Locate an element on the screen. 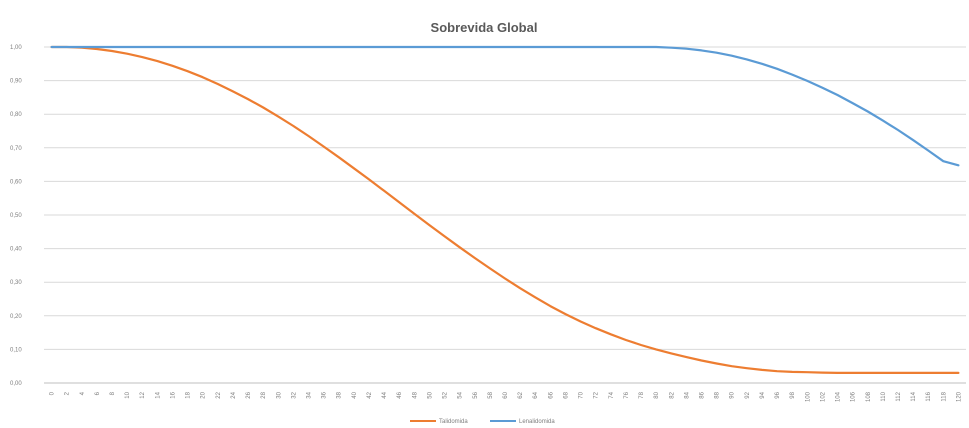 Image resolution: width=969 pixels, height=428 pixels. y-tick-label: 0,50 is located at coordinates (16, 216).